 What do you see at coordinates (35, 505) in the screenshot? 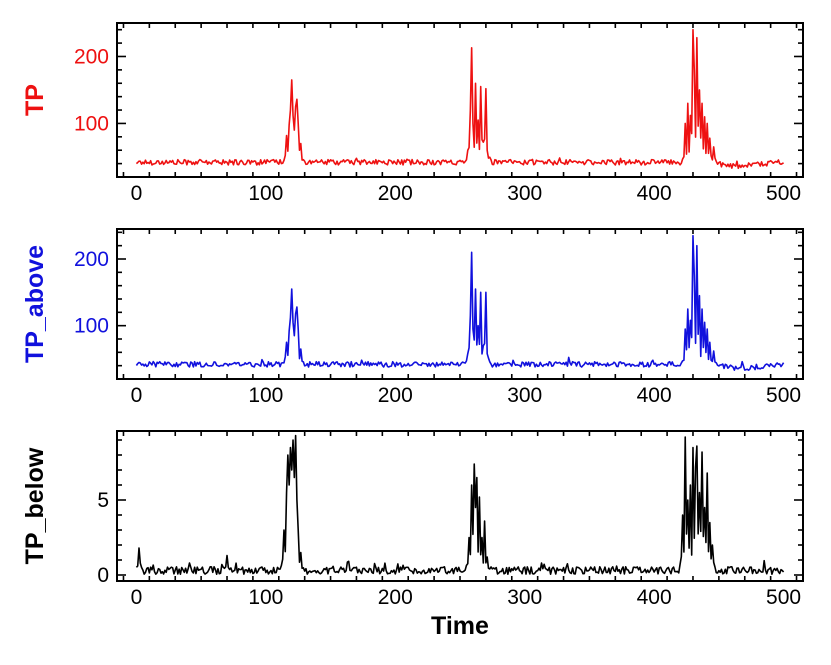
I see `y-axis-label: TP_below` at bounding box center [35, 505].